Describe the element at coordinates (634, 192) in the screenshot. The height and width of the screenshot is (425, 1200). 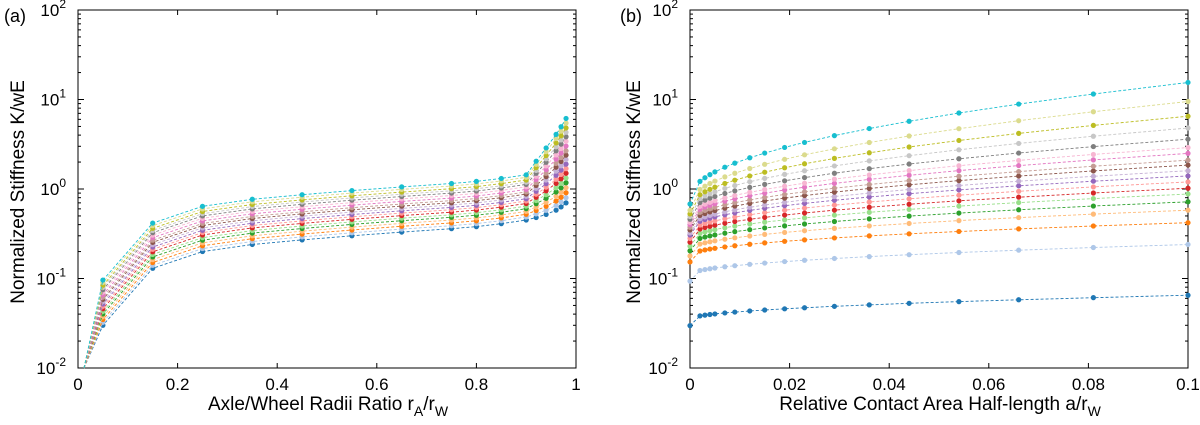
I see `panel-b-y-axis-label: Normalized Stiffness K/wE` at that location.